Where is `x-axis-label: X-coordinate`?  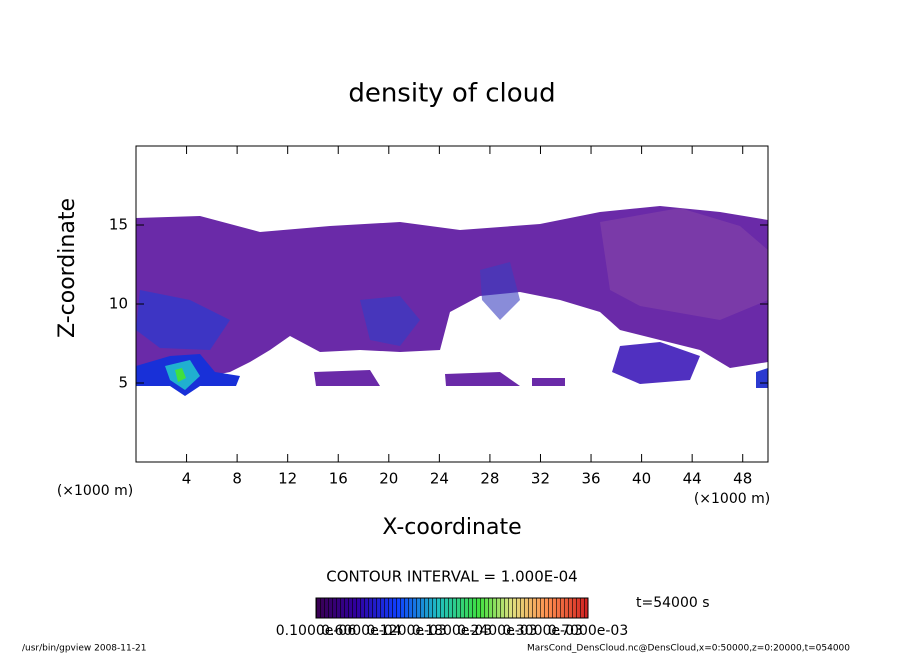
x-axis-label: X-coordinate is located at coordinates (451, 527).